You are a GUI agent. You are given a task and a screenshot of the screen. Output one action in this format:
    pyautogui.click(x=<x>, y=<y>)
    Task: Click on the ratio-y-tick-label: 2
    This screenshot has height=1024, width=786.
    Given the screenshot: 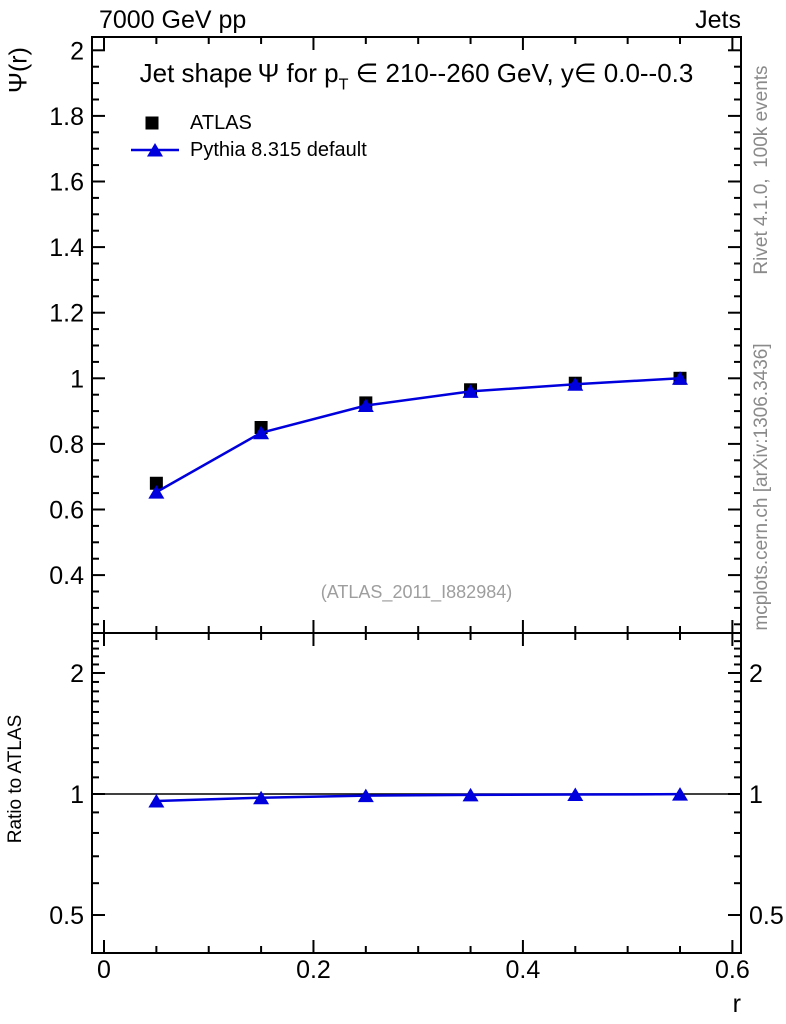 What is the action you would take?
    pyautogui.click(x=77, y=674)
    